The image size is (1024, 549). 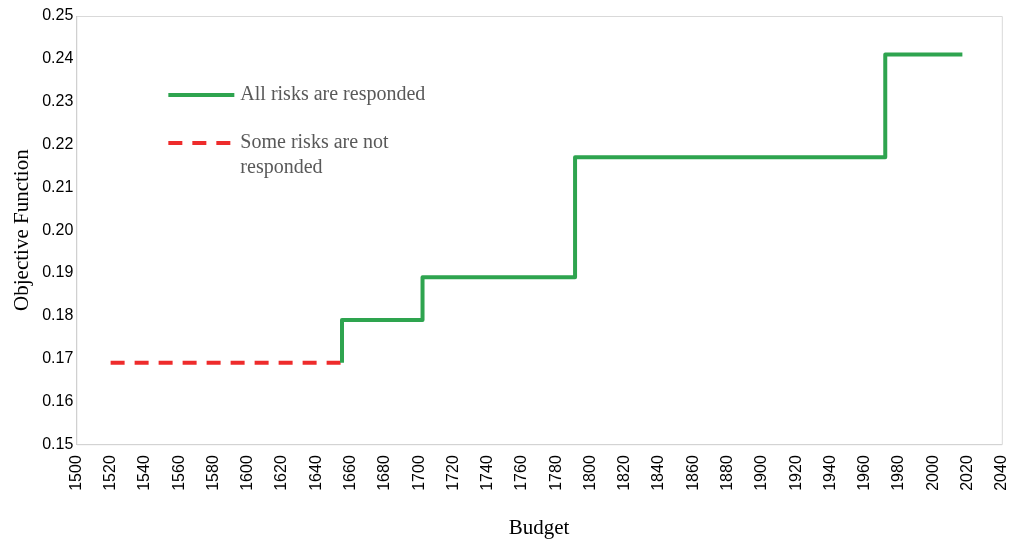 What do you see at coordinates (144, 473) in the screenshot?
I see `x-tick-label: 1540` at bounding box center [144, 473].